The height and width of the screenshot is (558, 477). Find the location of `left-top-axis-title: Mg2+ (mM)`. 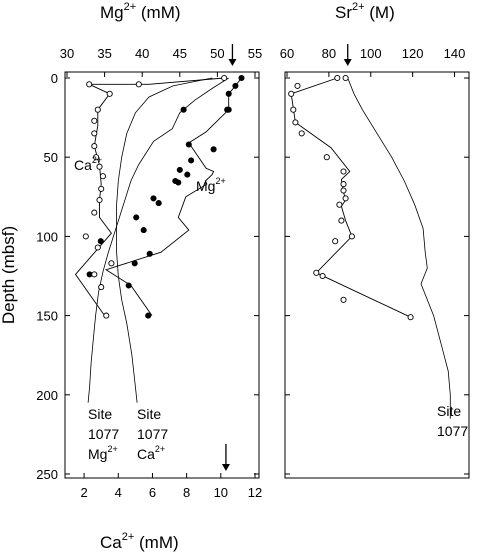

left-top-axis-title: Mg2+ (mM) is located at coordinates (140, 11).